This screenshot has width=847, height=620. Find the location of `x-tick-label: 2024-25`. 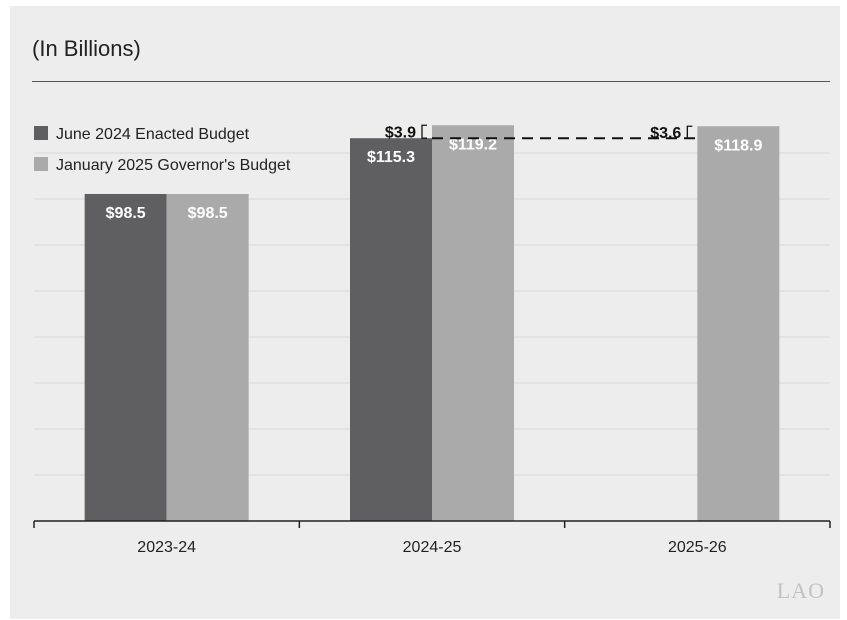

x-tick-label: 2024-25 is located at coordinates (432, 547).